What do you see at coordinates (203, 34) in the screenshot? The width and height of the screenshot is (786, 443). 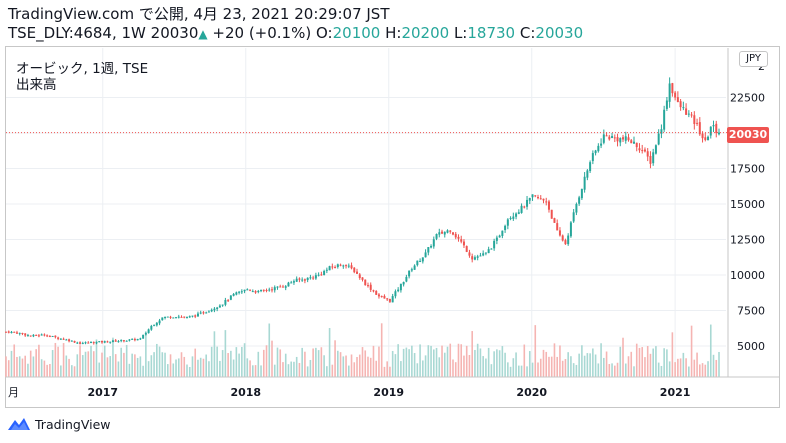 I see `up-arrow-icon: ▲` at bounding box center [203, 34].